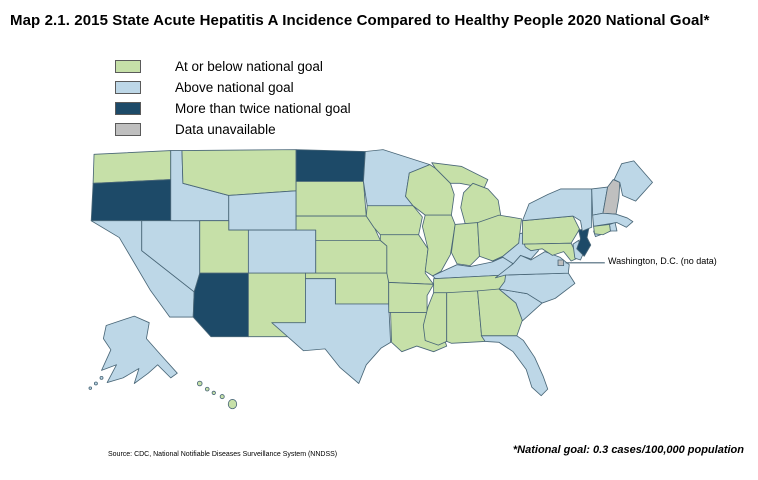  I want to click on state-mo, so click(407, 259).